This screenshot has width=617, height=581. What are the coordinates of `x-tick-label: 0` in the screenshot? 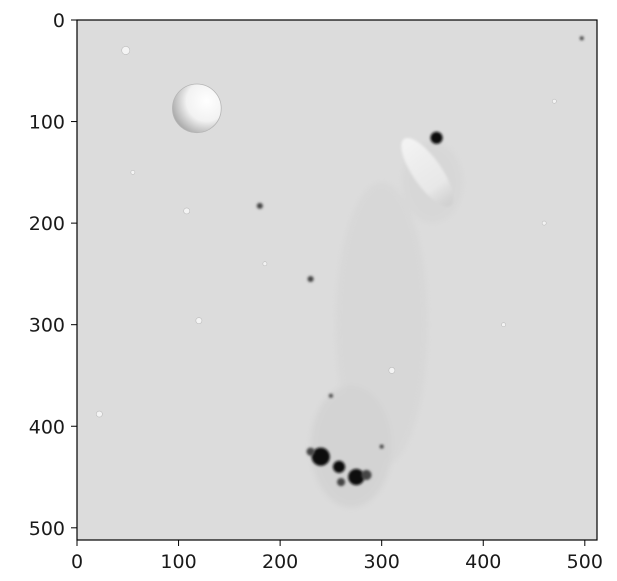 It's located at (77, 562).